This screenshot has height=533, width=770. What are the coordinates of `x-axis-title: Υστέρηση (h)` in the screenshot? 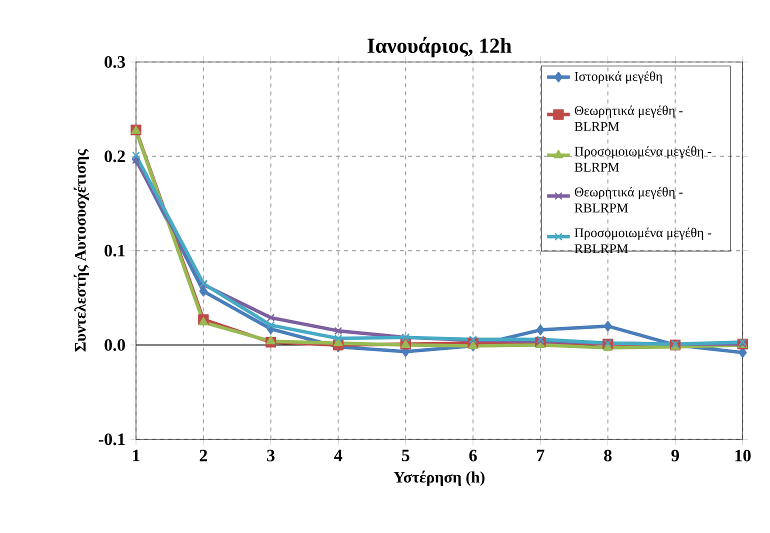 It's located at (439, 478).